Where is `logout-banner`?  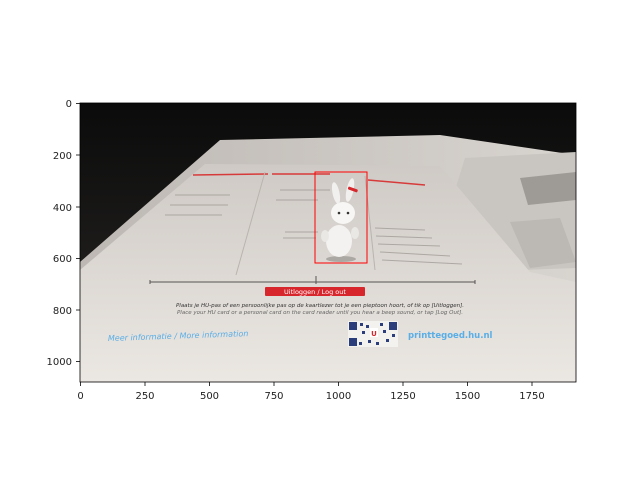
logout-banner is located at coordinates (315, 291).